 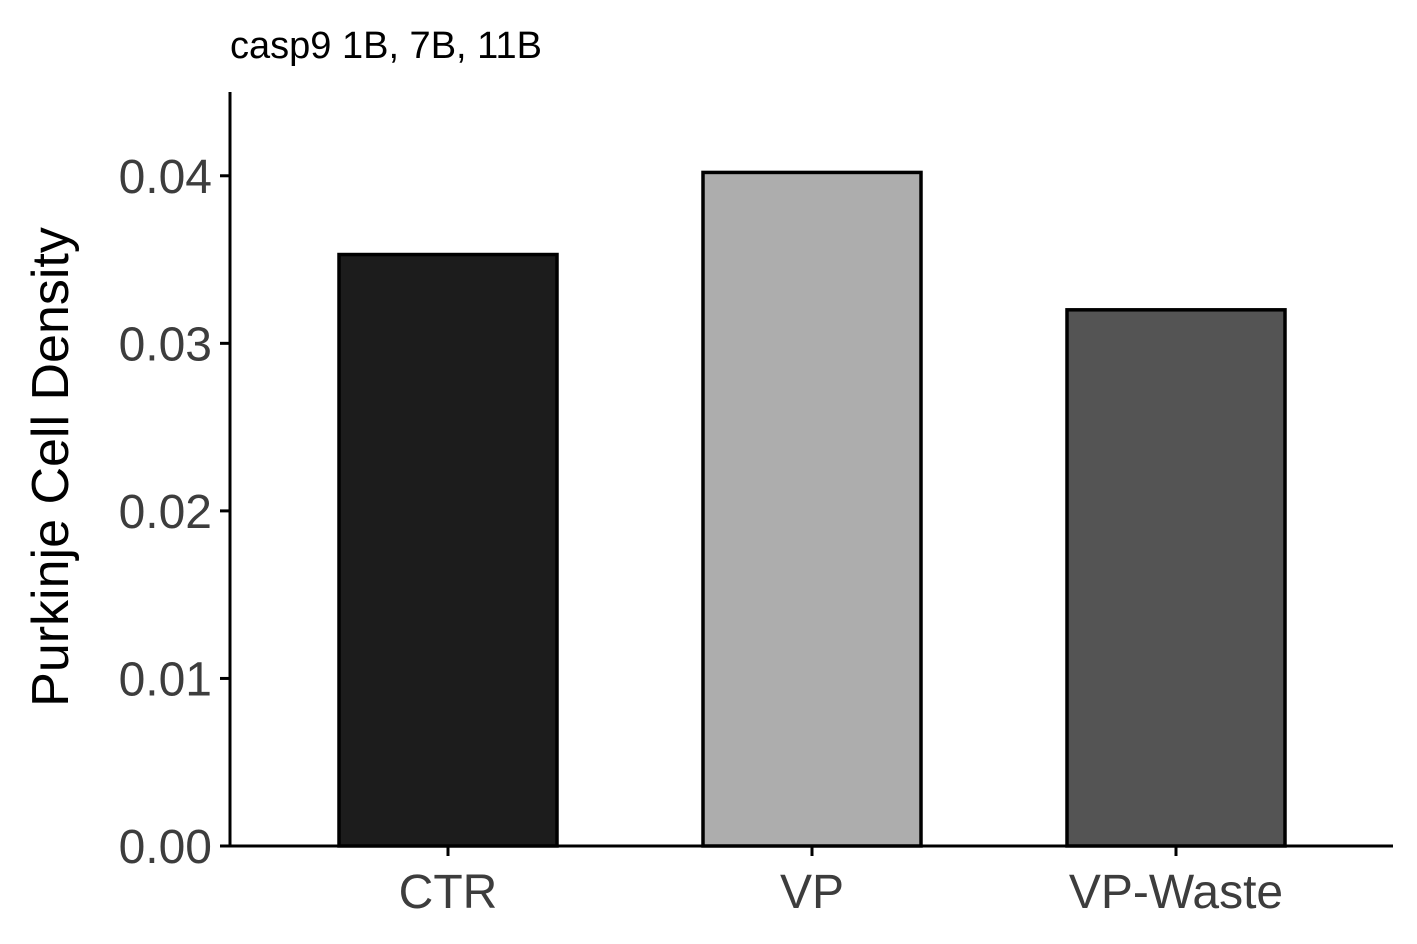 What do you see at coordinates (165, 344) in the screenshot?
I see `y-tick-label: 0.03` at bounding box center [165, 344].